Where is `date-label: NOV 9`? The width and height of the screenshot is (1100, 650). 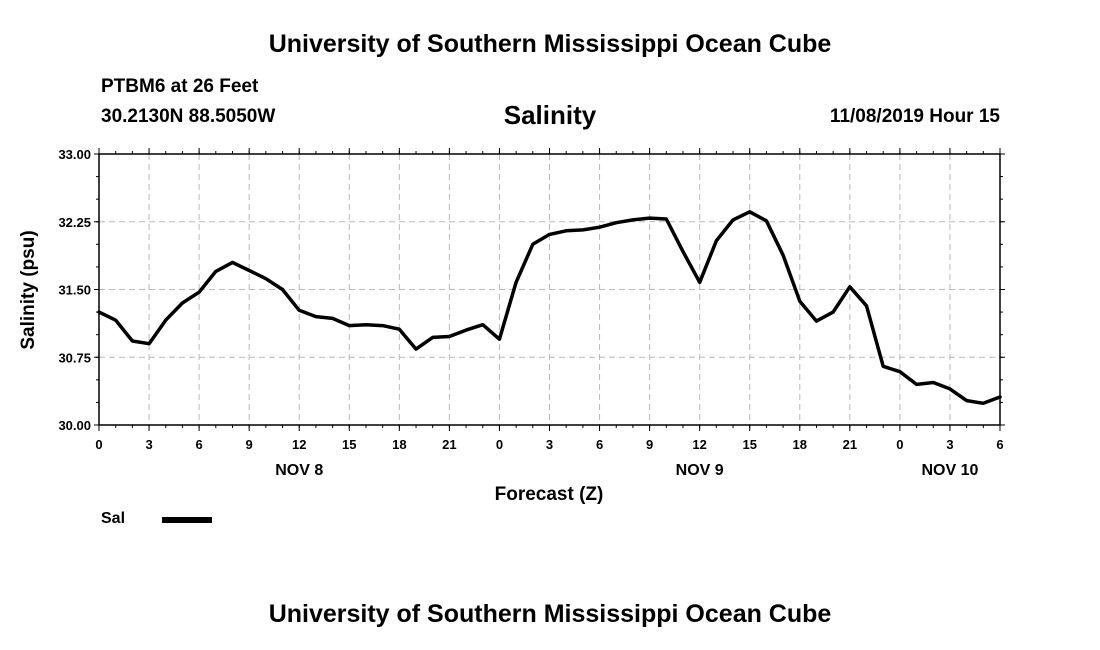 date-label: NOV 9 is located at coordinates (700, 470).